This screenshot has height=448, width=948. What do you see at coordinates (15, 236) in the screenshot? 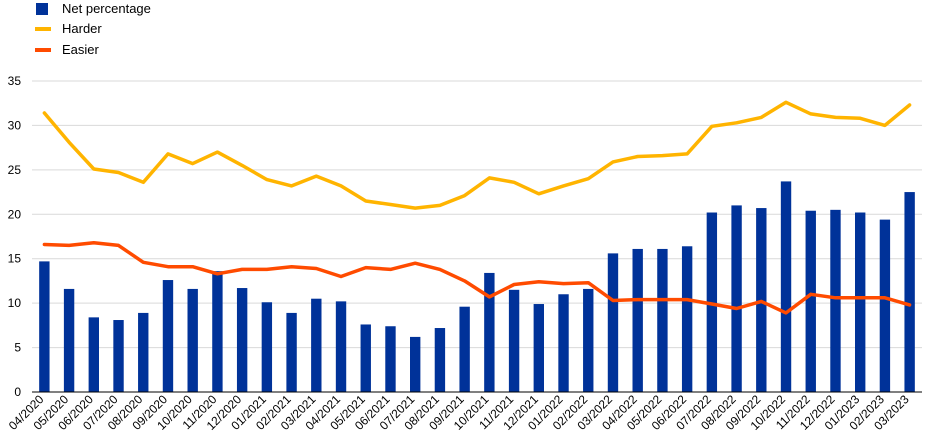
I see `y-axis: 0 5 10 15 20 25 30 35` at bounding box center [15, 236].